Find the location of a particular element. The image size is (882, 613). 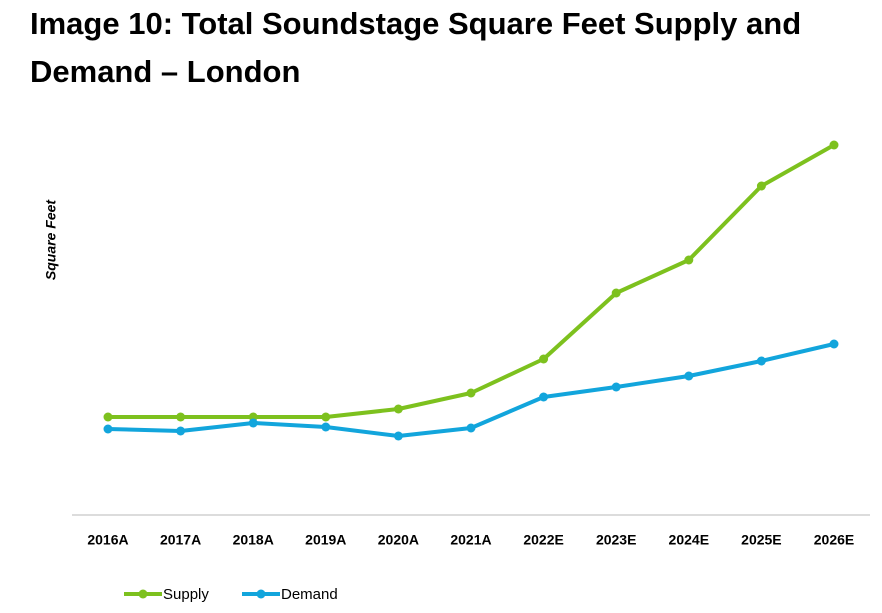

x-tick-label: 2026E is located at coordinates (834, 540).